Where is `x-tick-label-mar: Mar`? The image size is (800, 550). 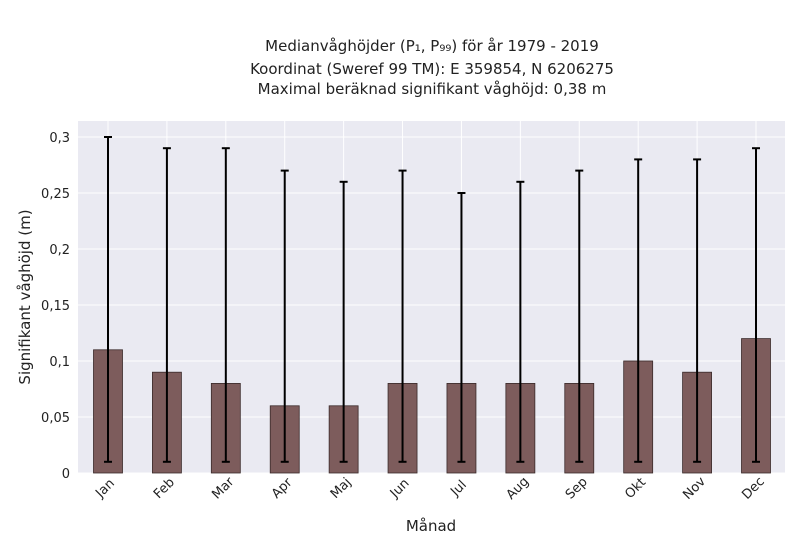
x-tick-label-mar: Mar is located at coordinates (223, 488).